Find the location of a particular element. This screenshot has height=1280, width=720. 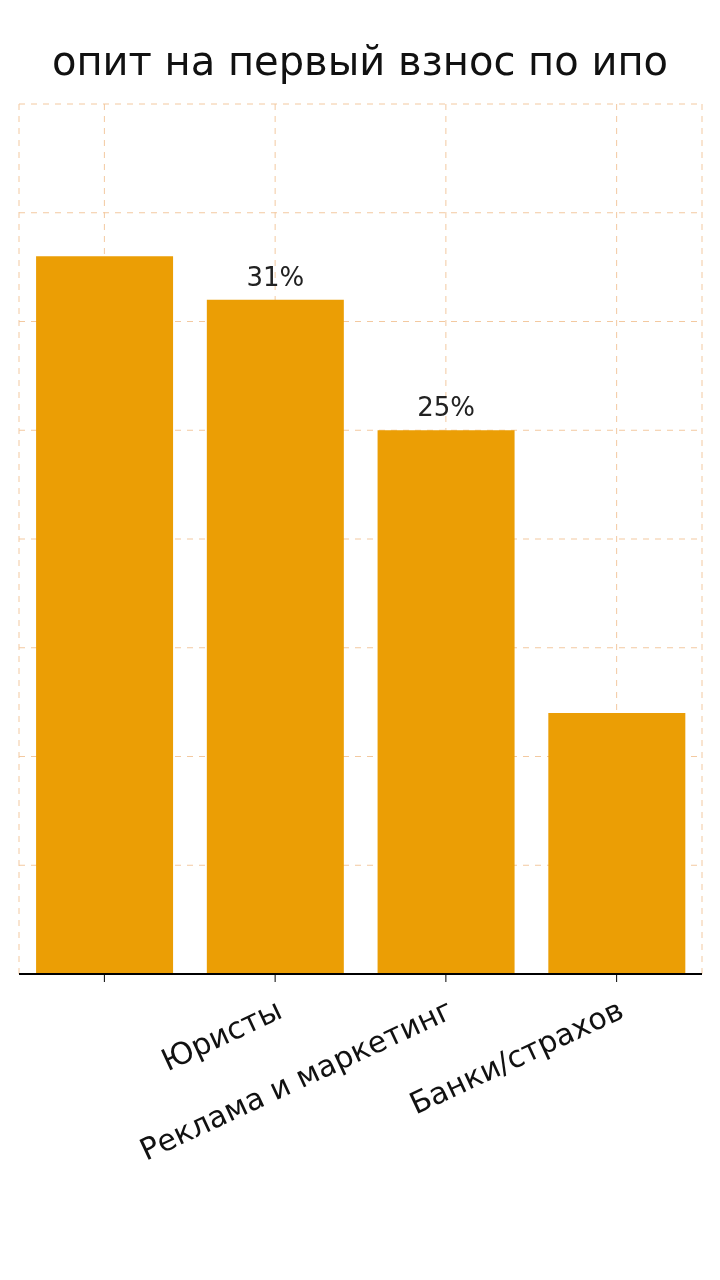

data-label: 31% is located at coordinates (275, 276).